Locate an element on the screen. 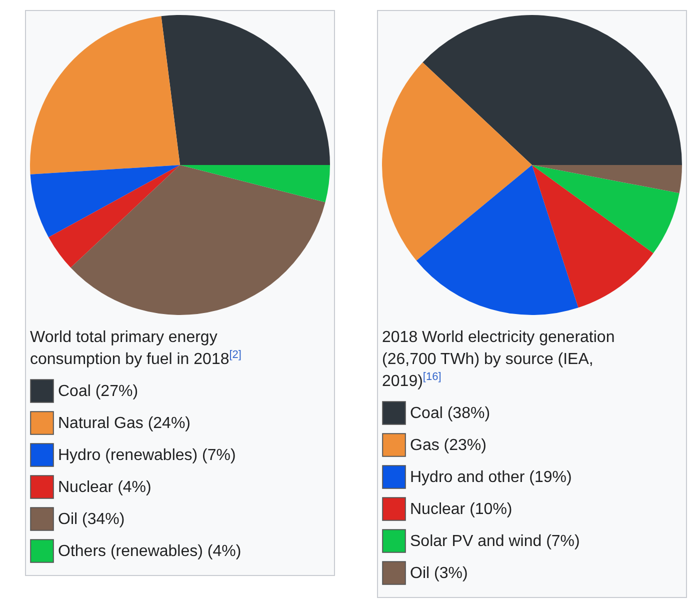 This screenshot has width=700, height=610. text: World total primary energy consumption by fuel in 2018$^{[2]}$ is located at coordinates (136, 348).